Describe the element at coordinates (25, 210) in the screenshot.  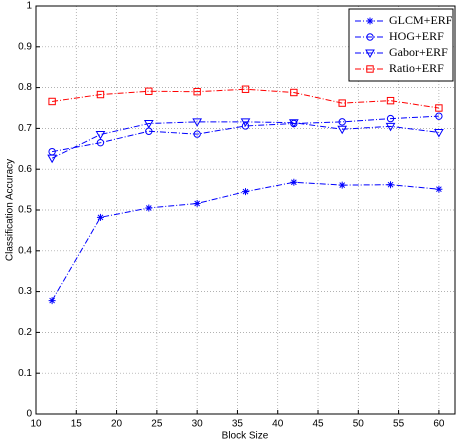
I see `y-tick-label: 0.5` at that location.